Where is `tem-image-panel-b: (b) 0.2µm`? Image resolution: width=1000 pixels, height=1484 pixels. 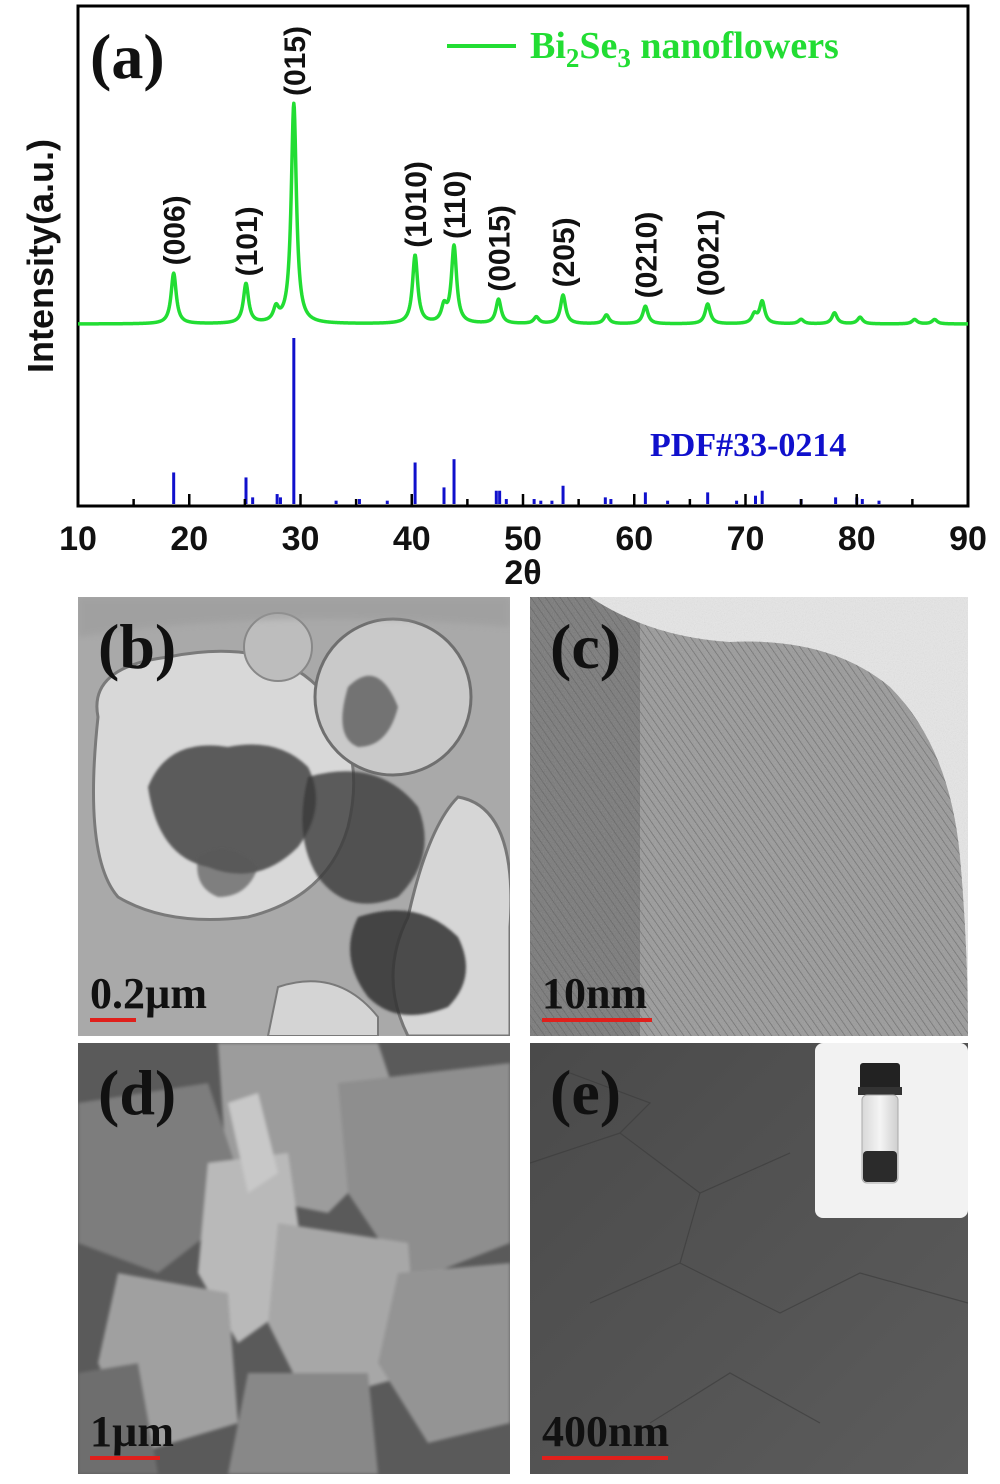
tem-image-panel-b: (b) 0.2µm is located at coordinates (294, 816).